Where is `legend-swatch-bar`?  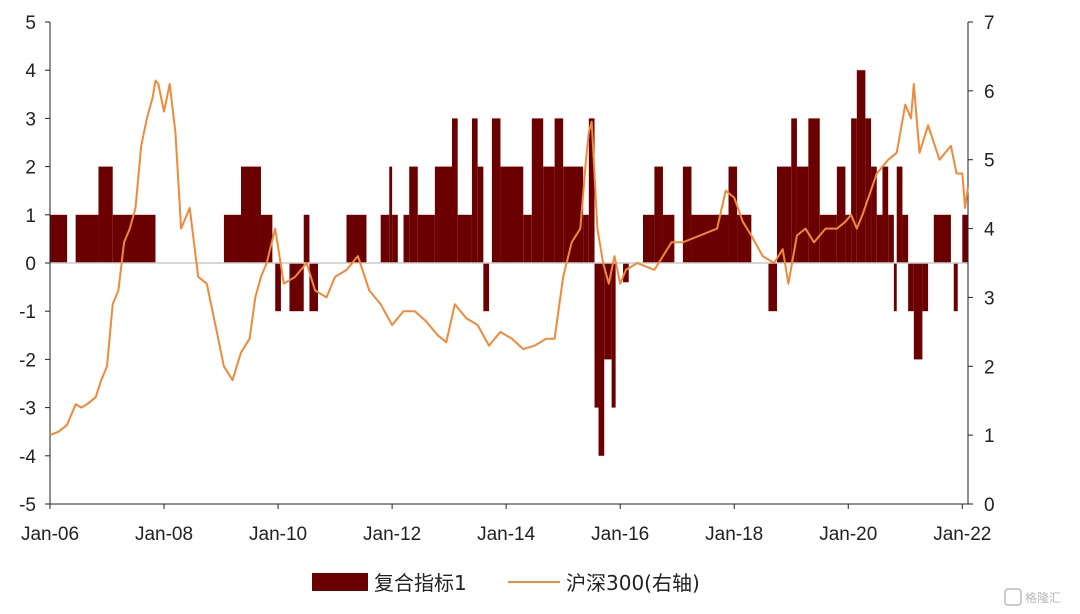
legend-swatch-bar is located at coordinates (340, 582).